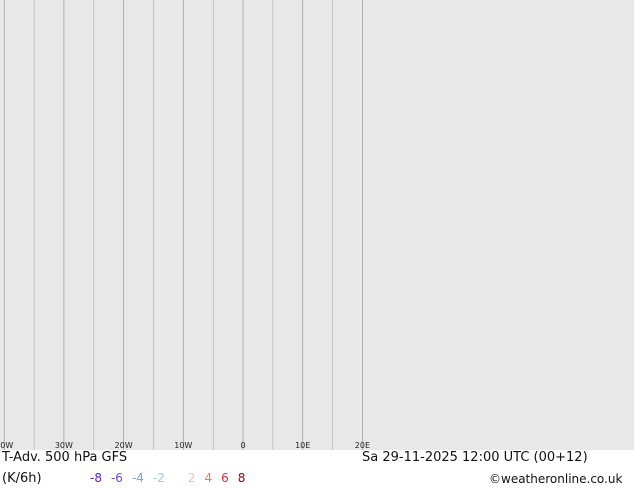 This screenshot has height=490, width=634. Describe the element at coordinates (158, 478) in the screenshot. I see `scale-value: -2` at that location.